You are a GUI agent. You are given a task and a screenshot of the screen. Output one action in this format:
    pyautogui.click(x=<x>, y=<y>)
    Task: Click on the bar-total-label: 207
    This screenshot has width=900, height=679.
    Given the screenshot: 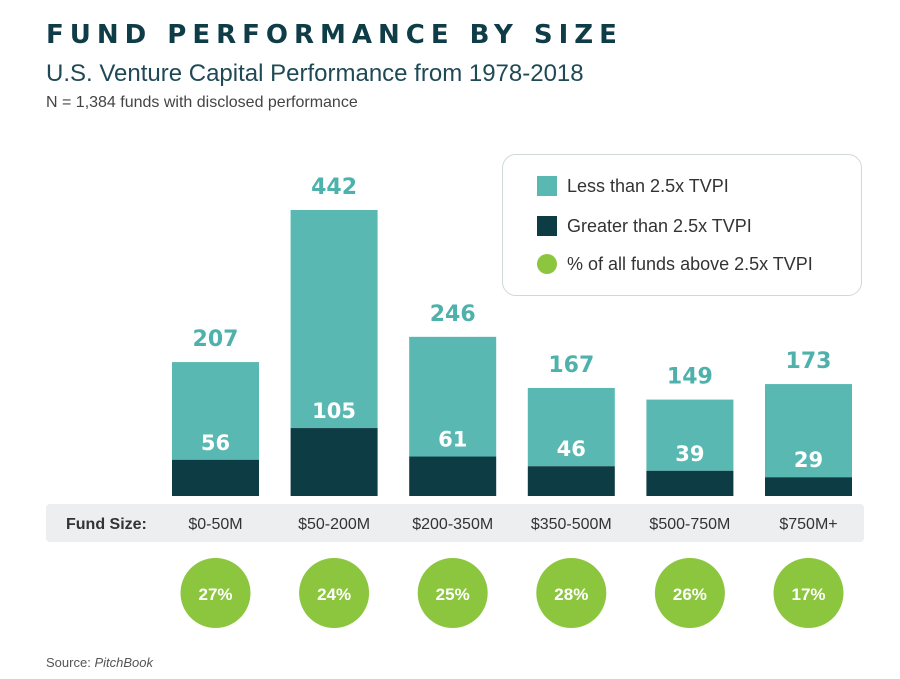 What is the action you would take?
    pyautogui.click(x=216, y=339)
    